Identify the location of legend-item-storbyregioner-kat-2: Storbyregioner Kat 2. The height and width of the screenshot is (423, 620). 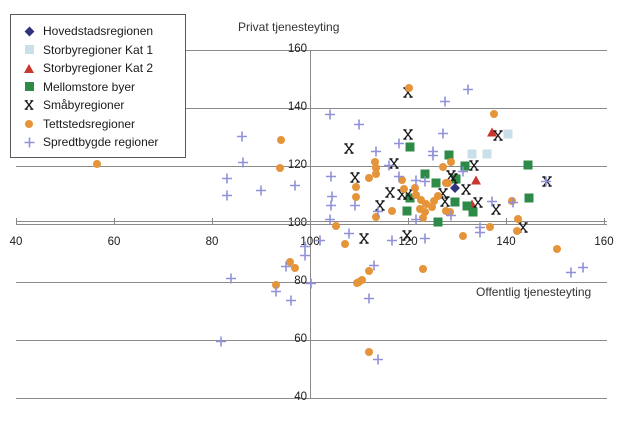
(98, 68).